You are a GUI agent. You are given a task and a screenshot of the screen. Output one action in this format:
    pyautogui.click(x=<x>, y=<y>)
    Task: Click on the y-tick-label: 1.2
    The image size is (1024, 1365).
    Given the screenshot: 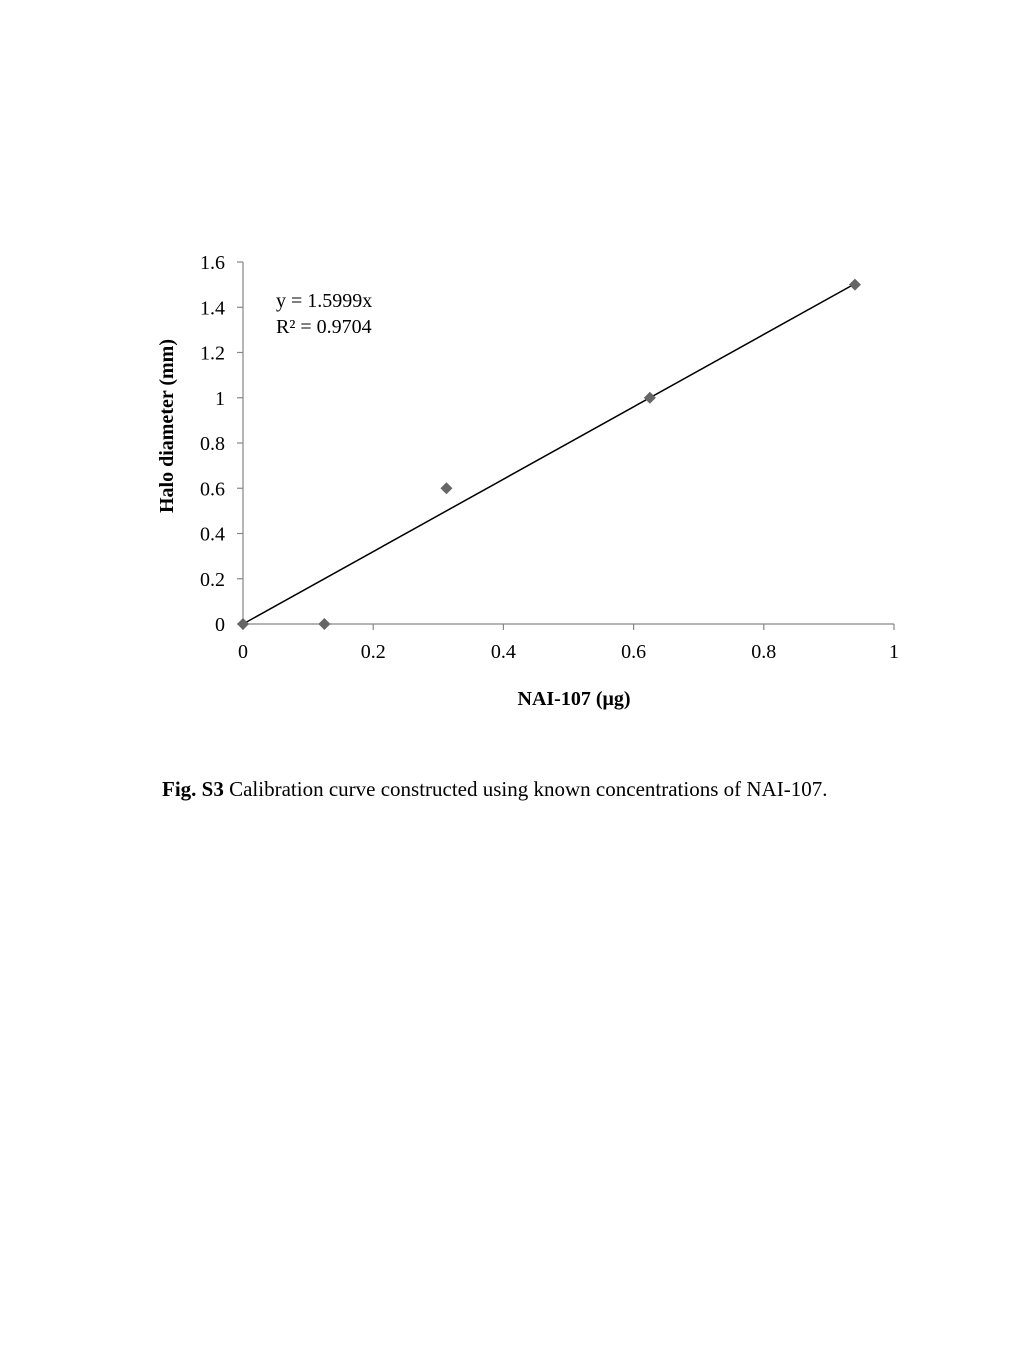 What is the action you would take?
    pyautogui.click(x=212, y=354)
    